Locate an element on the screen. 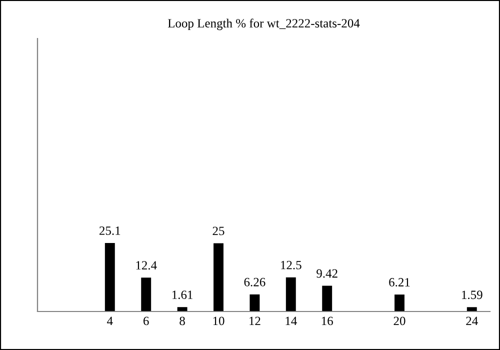  data-label: 25 is located at coordinates (218, 231).